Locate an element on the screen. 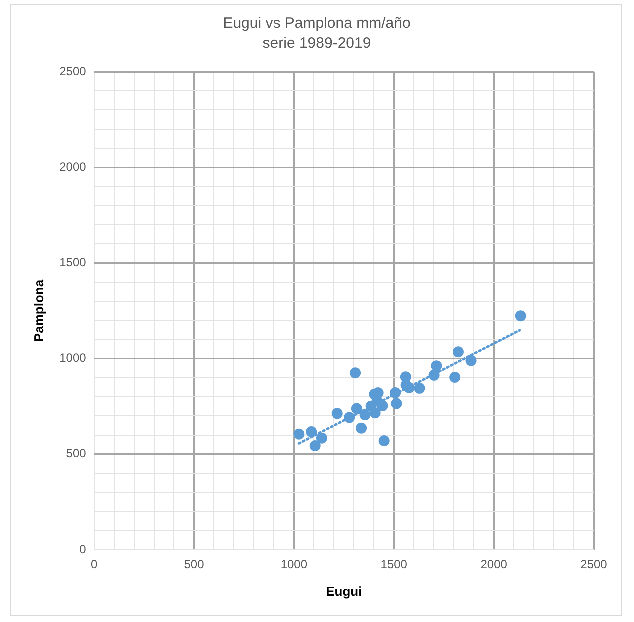 The height and width of the screenshot is (622, 634). x-tick-label: 500 is located at coordinates (194, 565).